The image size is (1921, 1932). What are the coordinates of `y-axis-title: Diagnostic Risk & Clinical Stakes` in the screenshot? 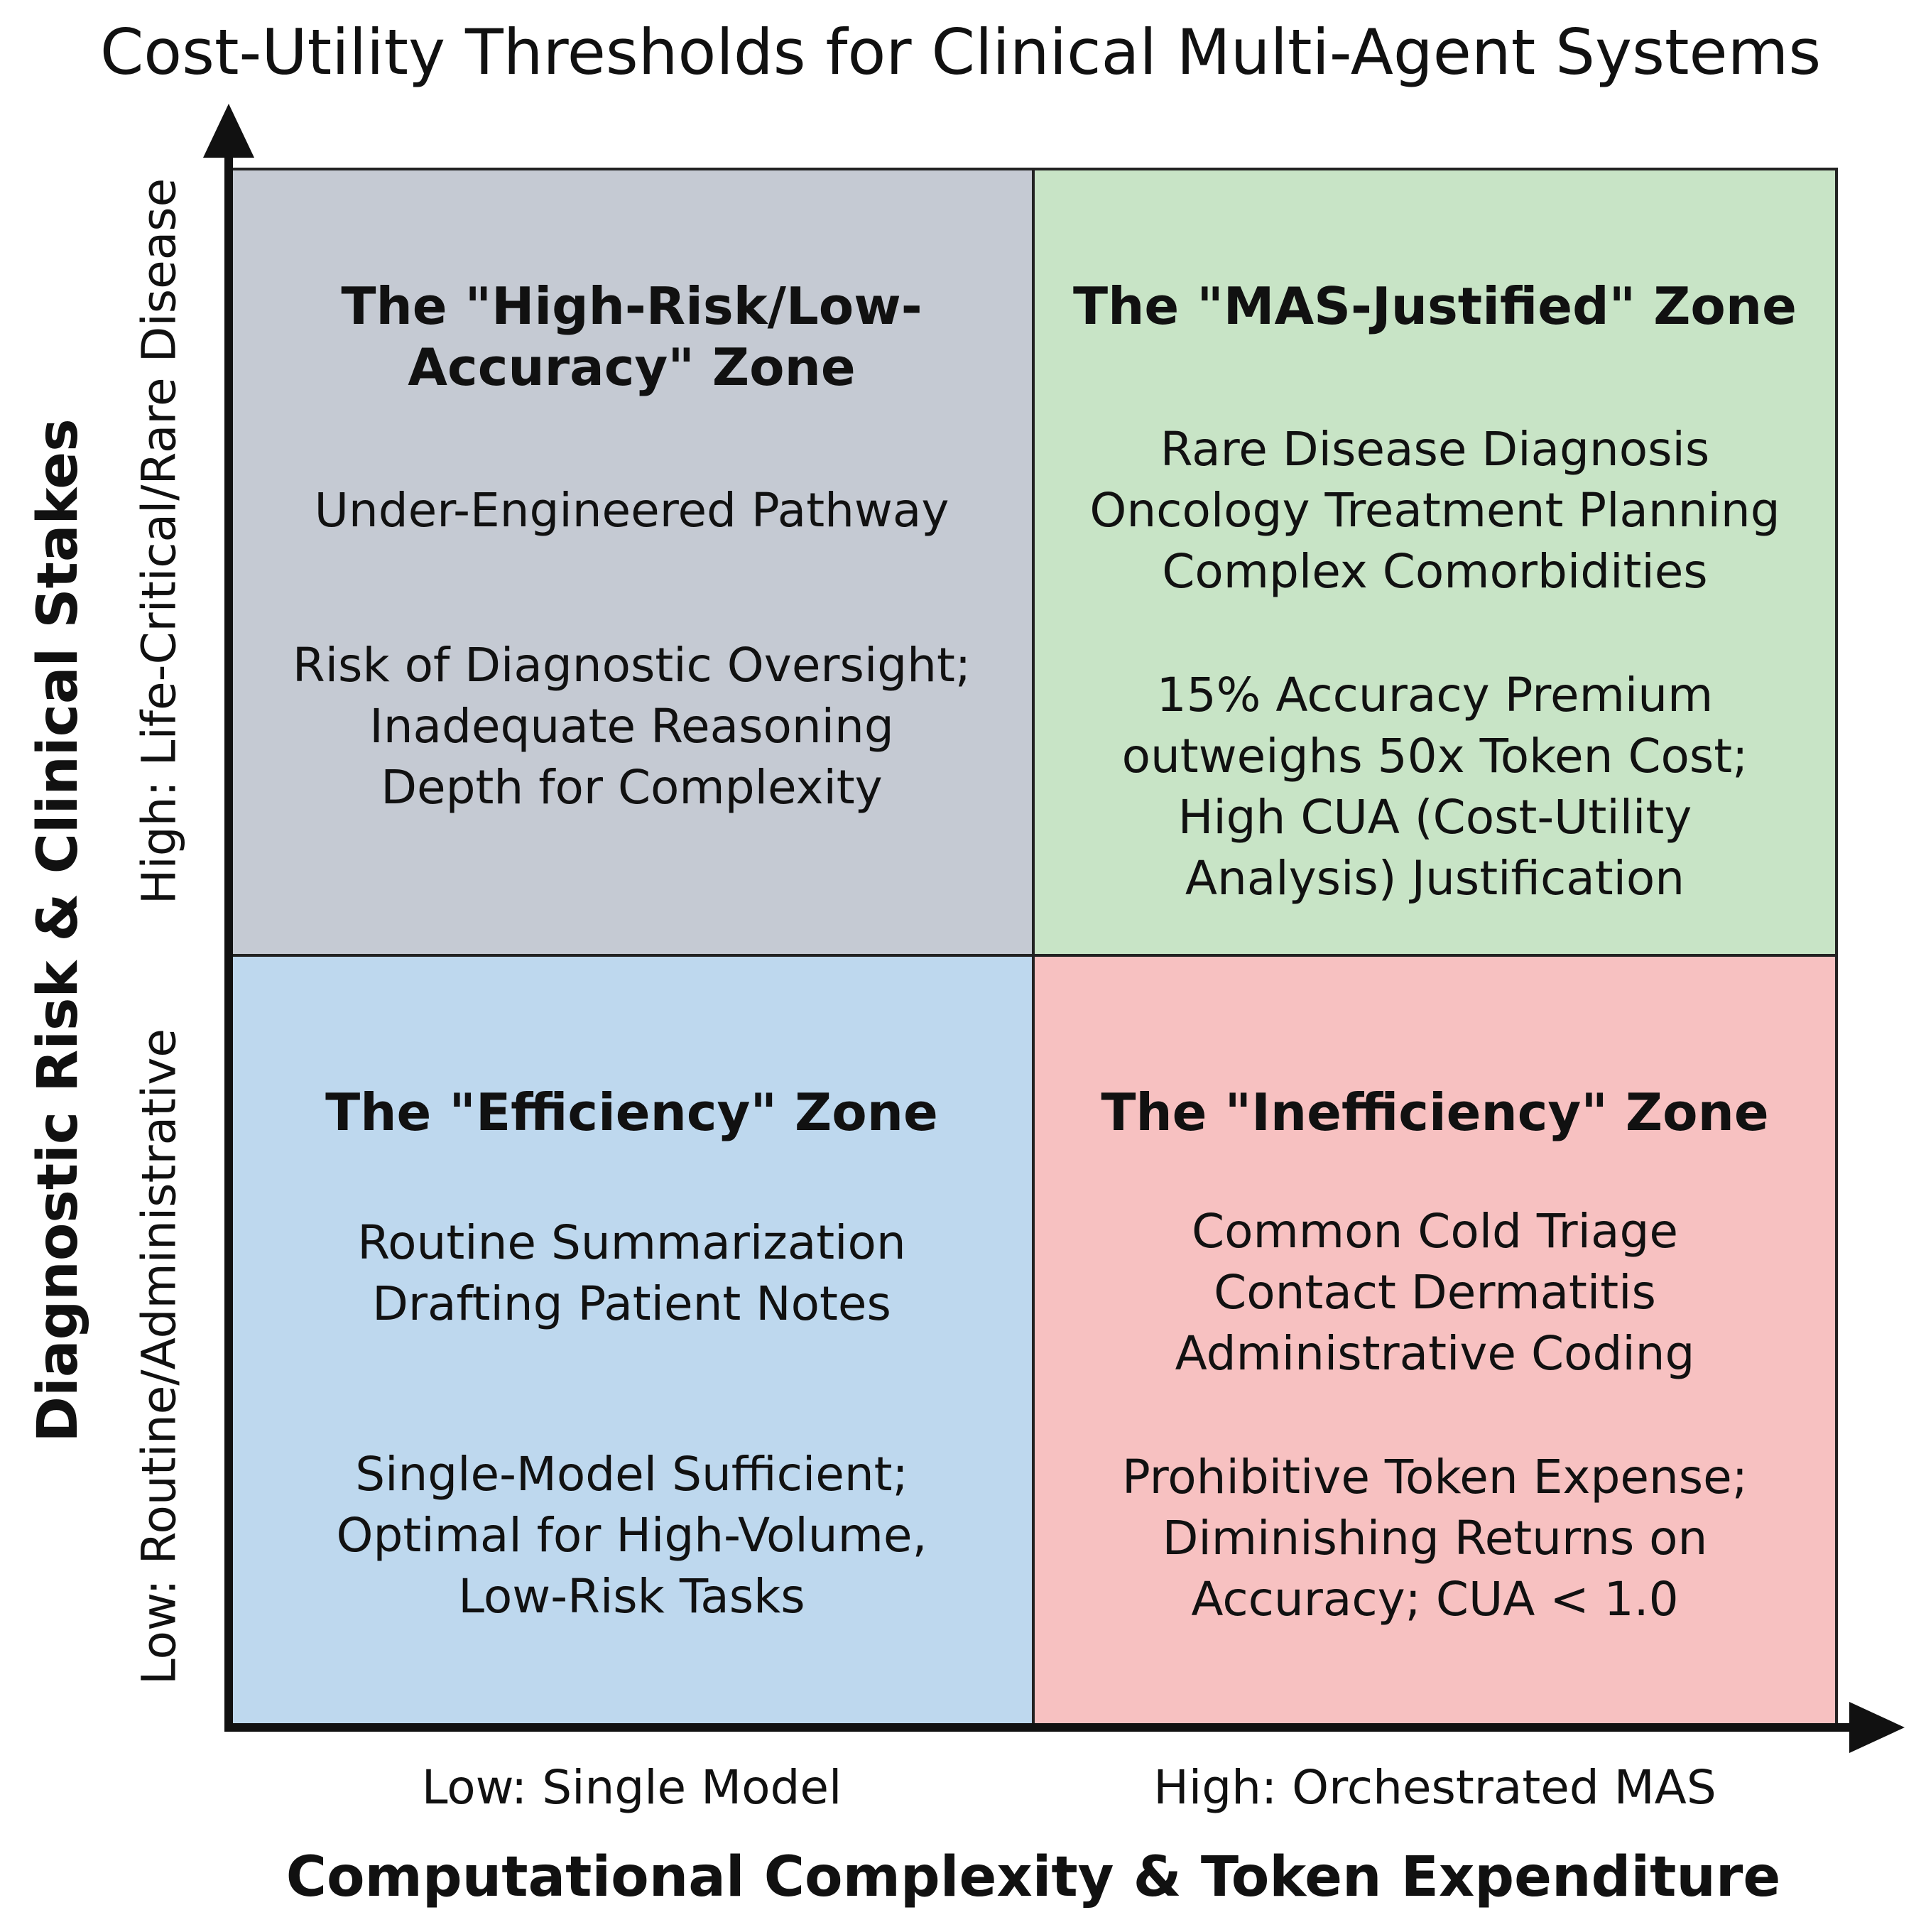 It's located at (58, 930).